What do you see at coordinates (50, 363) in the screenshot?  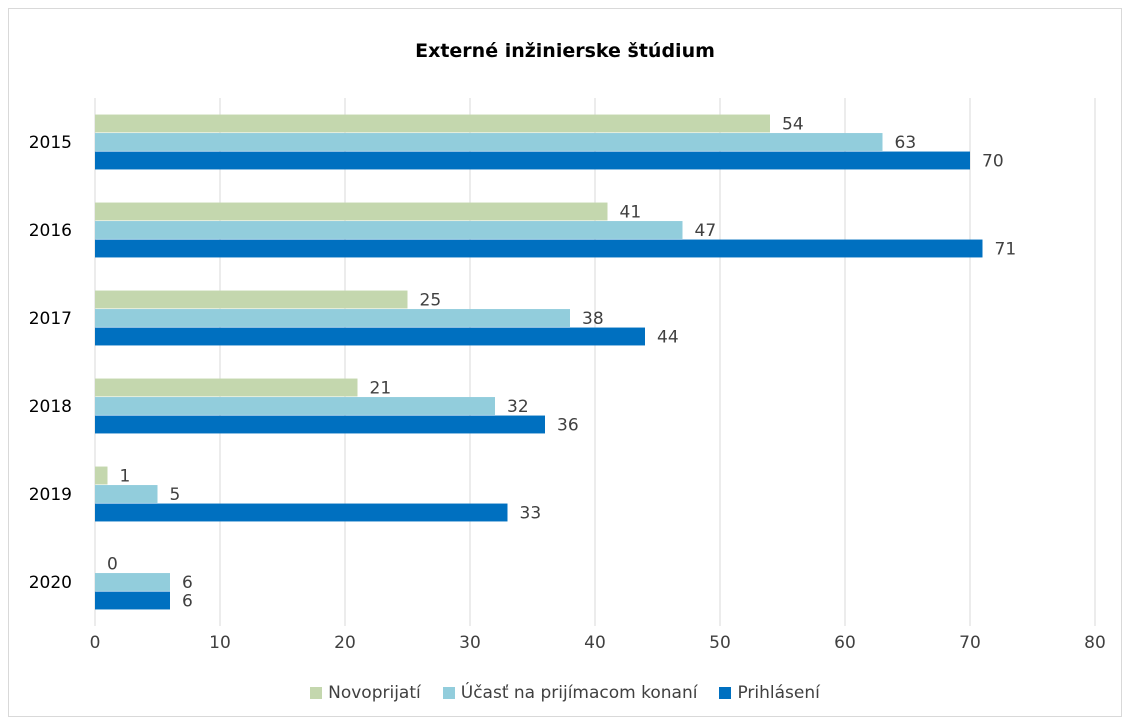 I see `category-labels: 2015 2016 2017 2018 2019 2020` at bounding box center [50, 363].